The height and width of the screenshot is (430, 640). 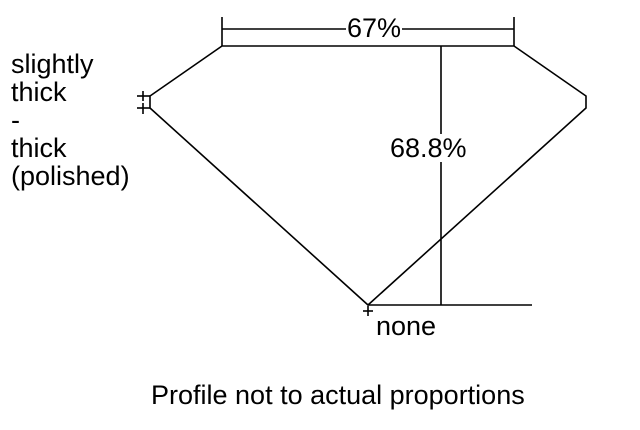 I want to click on table-percent-label: 67%, so click(x=374, y=28).